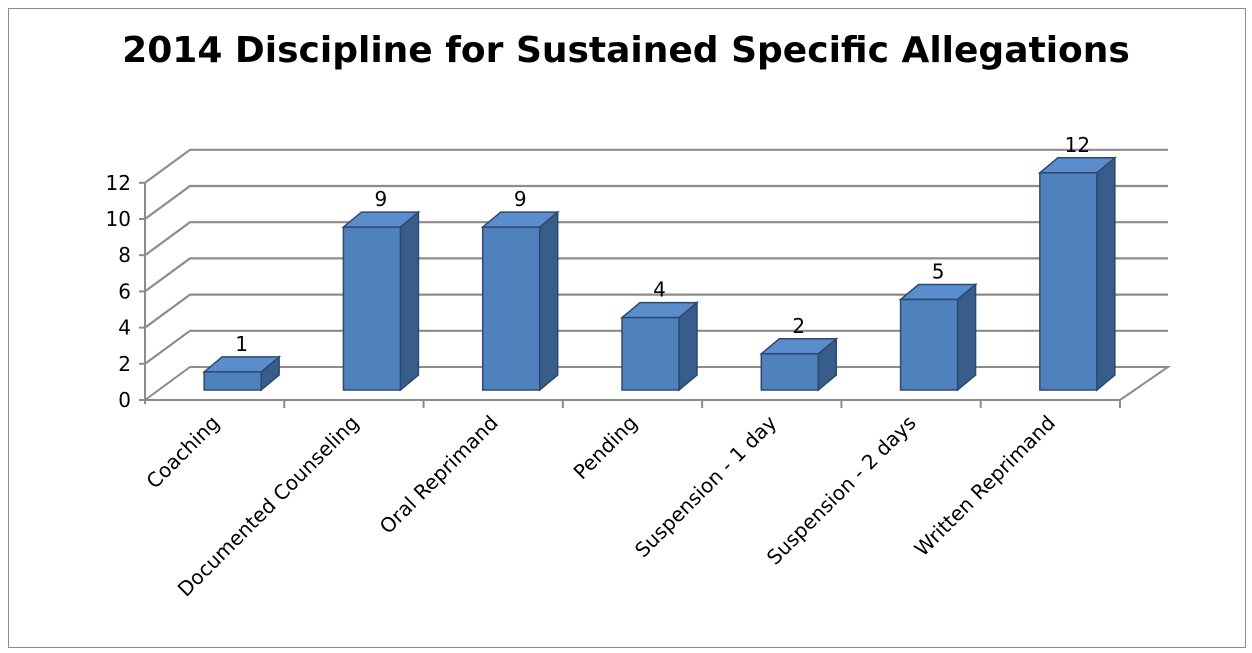 The width and height of the screenshot is (1252, 653). I want to click on data-label: 2, so click(798, 326).